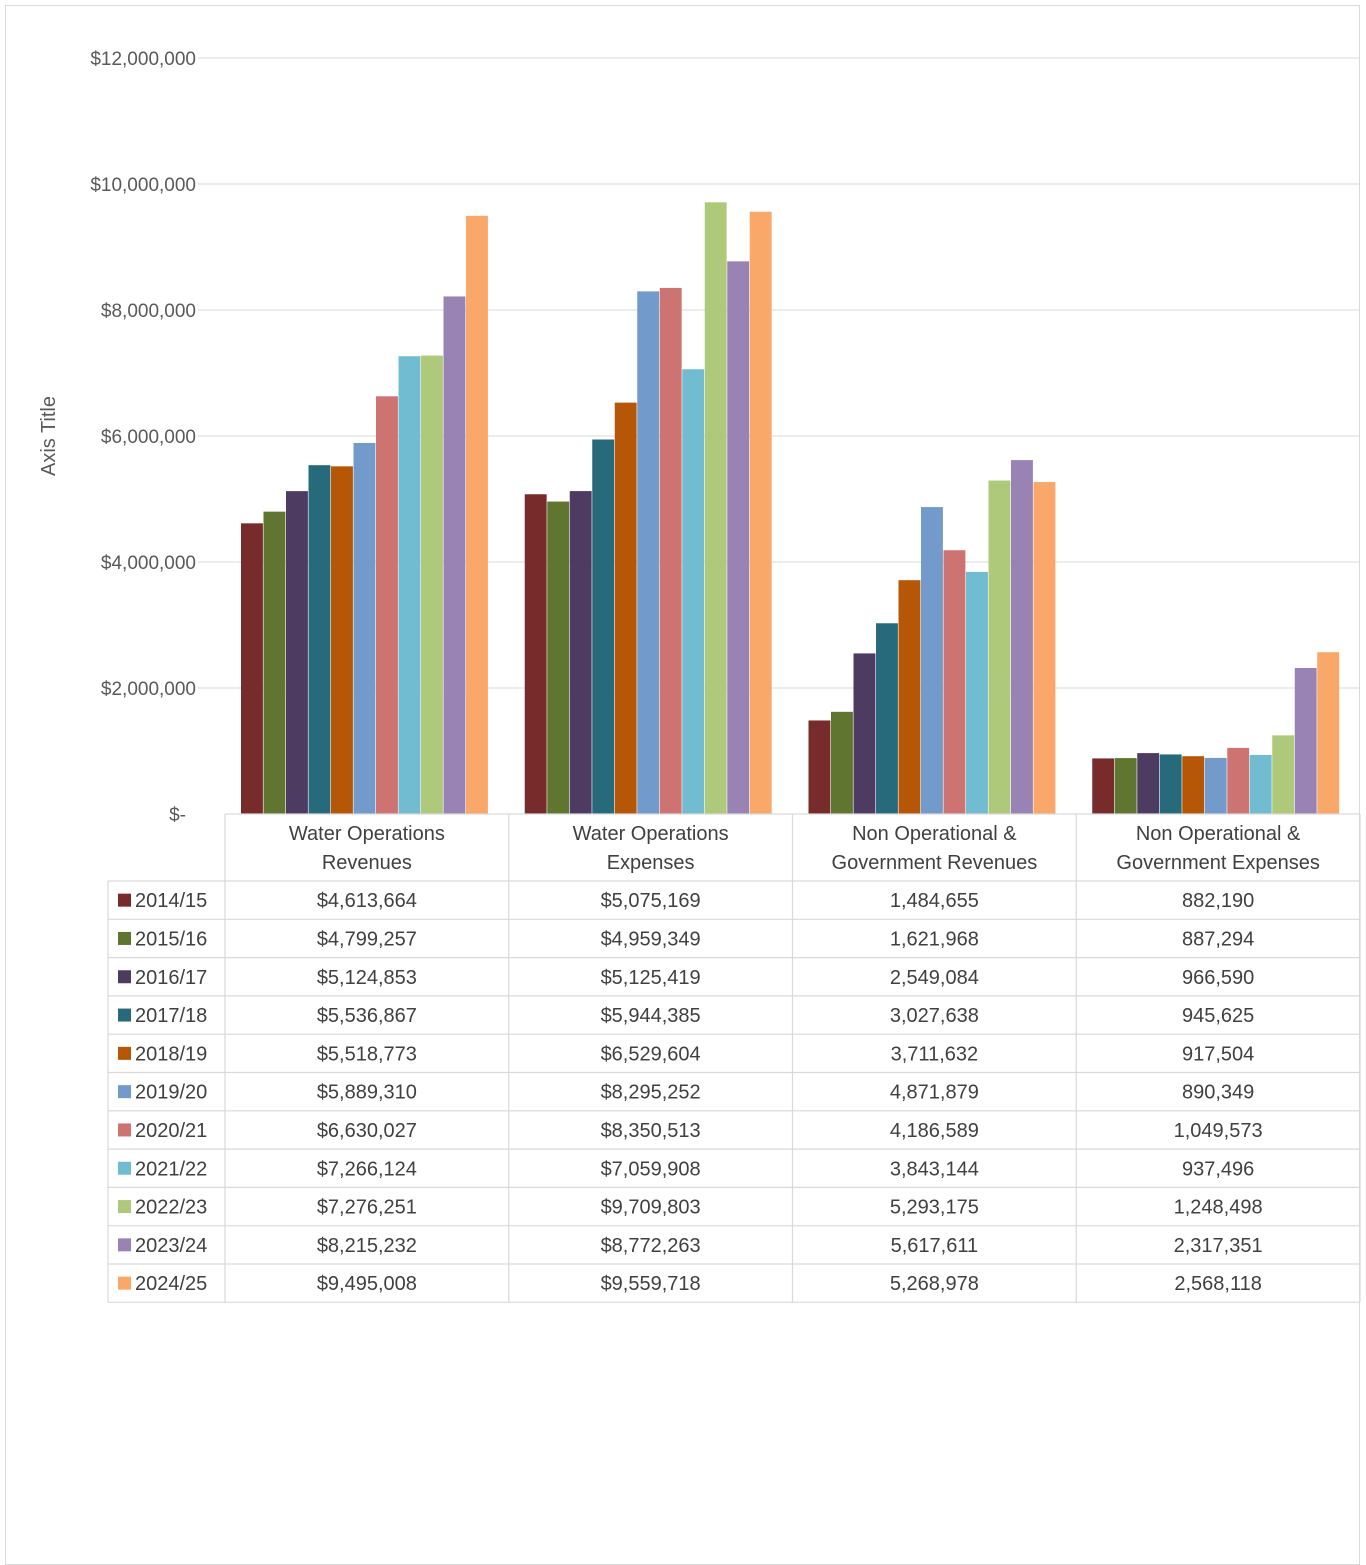  Describe the element at coordinates (934, 939) in the screenshot. I see `table-cell-value: 1,621,968` at that location.